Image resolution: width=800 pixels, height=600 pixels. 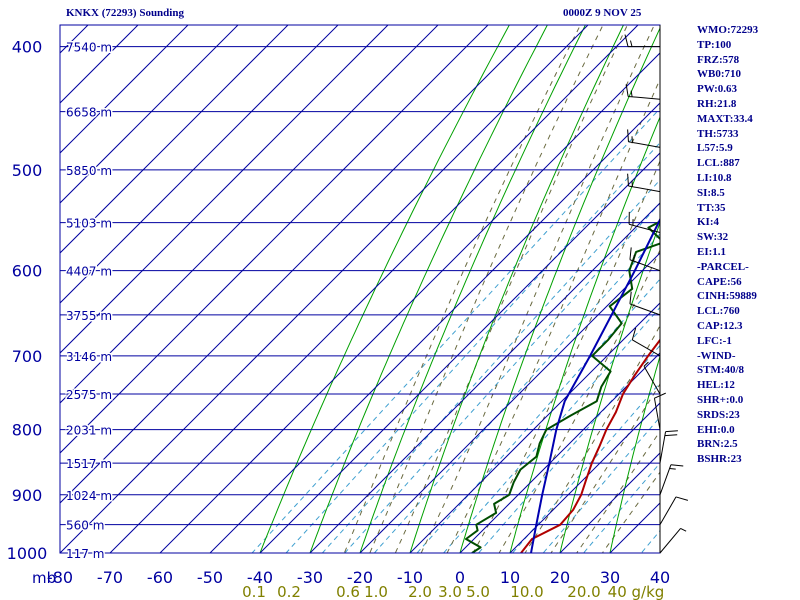 What do you see at coordinates (376, 591) in the screenshot?
I see `mixing-ratio-label: 1.0` at bounding box center [376, 591].